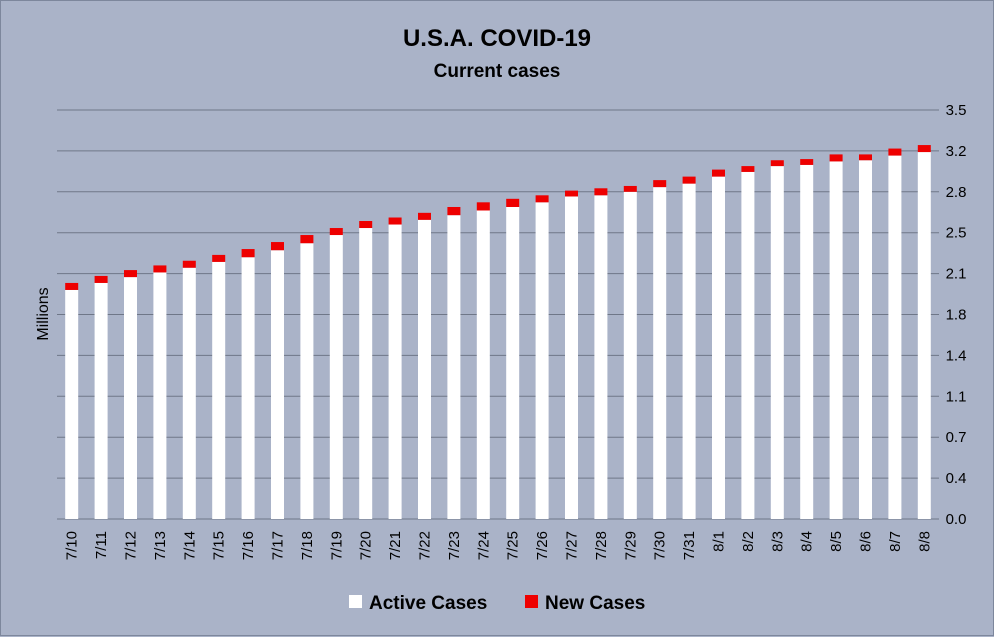  What do you see at coordinates (72, 545) in the screenshot?
I see `x-tick-label: 7/10` at bounding box center [72, 545].